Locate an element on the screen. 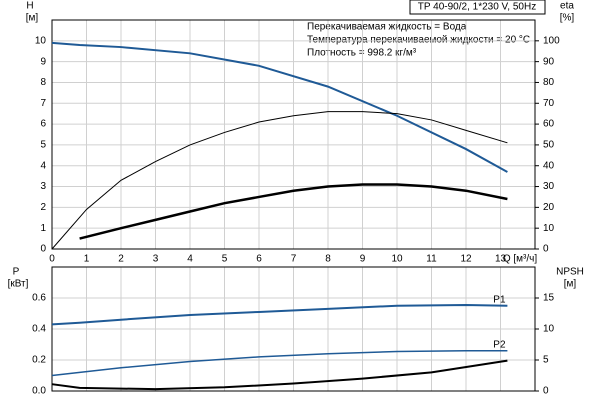 This screenshot has width=600, height=400. x-tick-label: 12 is located at coordinates (466, 259).